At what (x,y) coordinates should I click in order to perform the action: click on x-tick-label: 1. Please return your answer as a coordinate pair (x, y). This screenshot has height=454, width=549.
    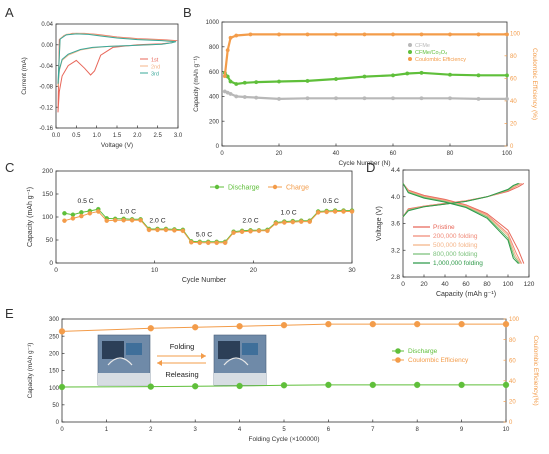
    Looking at the image, I should click on (107, 430).